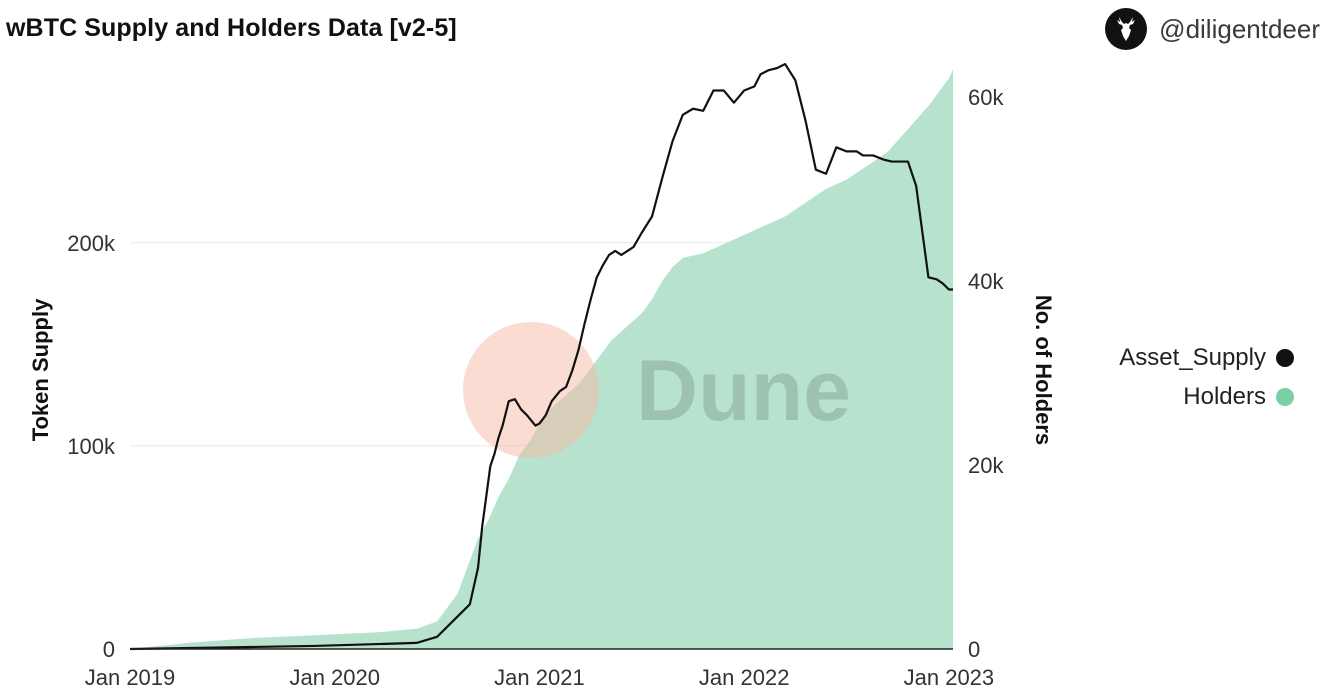 The image size is (1328, 690). What do you see at coordinates (1239, 28) in the screenshot?
I see `author-name: @diligentdeer` at bounding box center [1239, 28].